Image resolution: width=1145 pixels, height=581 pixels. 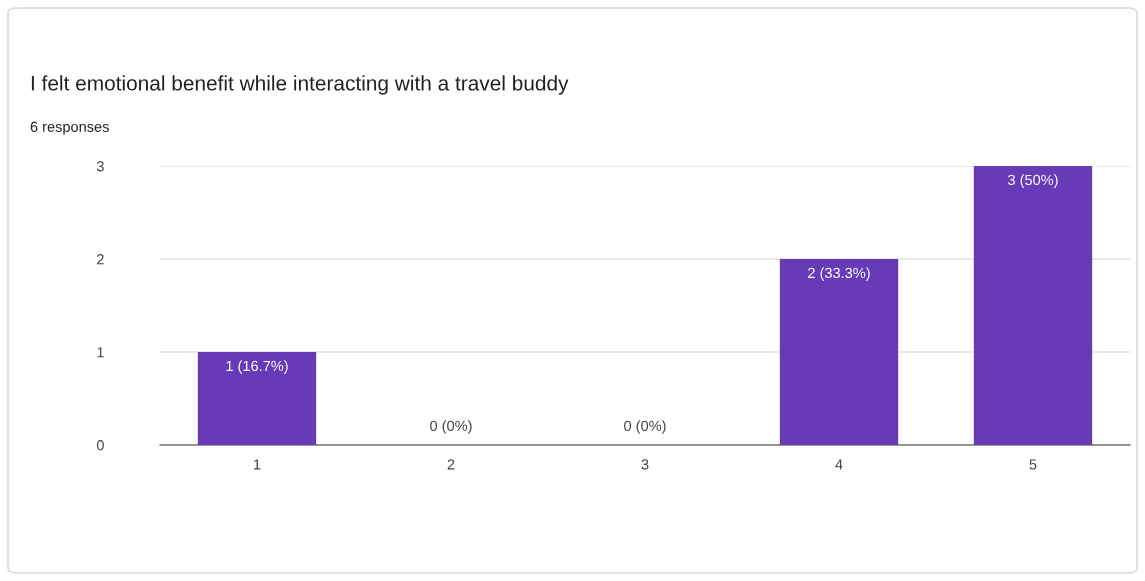 What do you see at coordinates (100, 445) in the screenshot?
I see `y-tick-label: 0` at bounding box center [100, 445].